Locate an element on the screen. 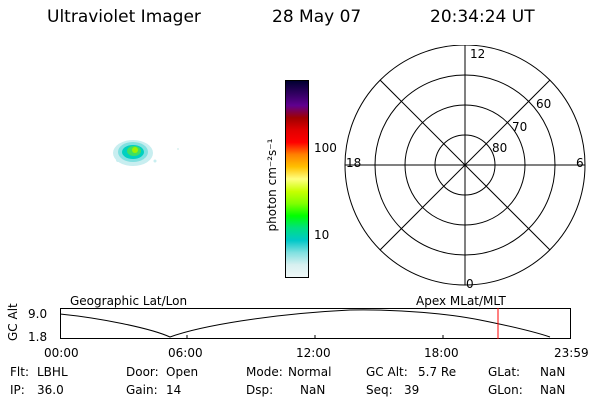 This screenshot has height=400, width=600. instrument-title: Ultraviolet Imager is located at coordinates (124, 17).